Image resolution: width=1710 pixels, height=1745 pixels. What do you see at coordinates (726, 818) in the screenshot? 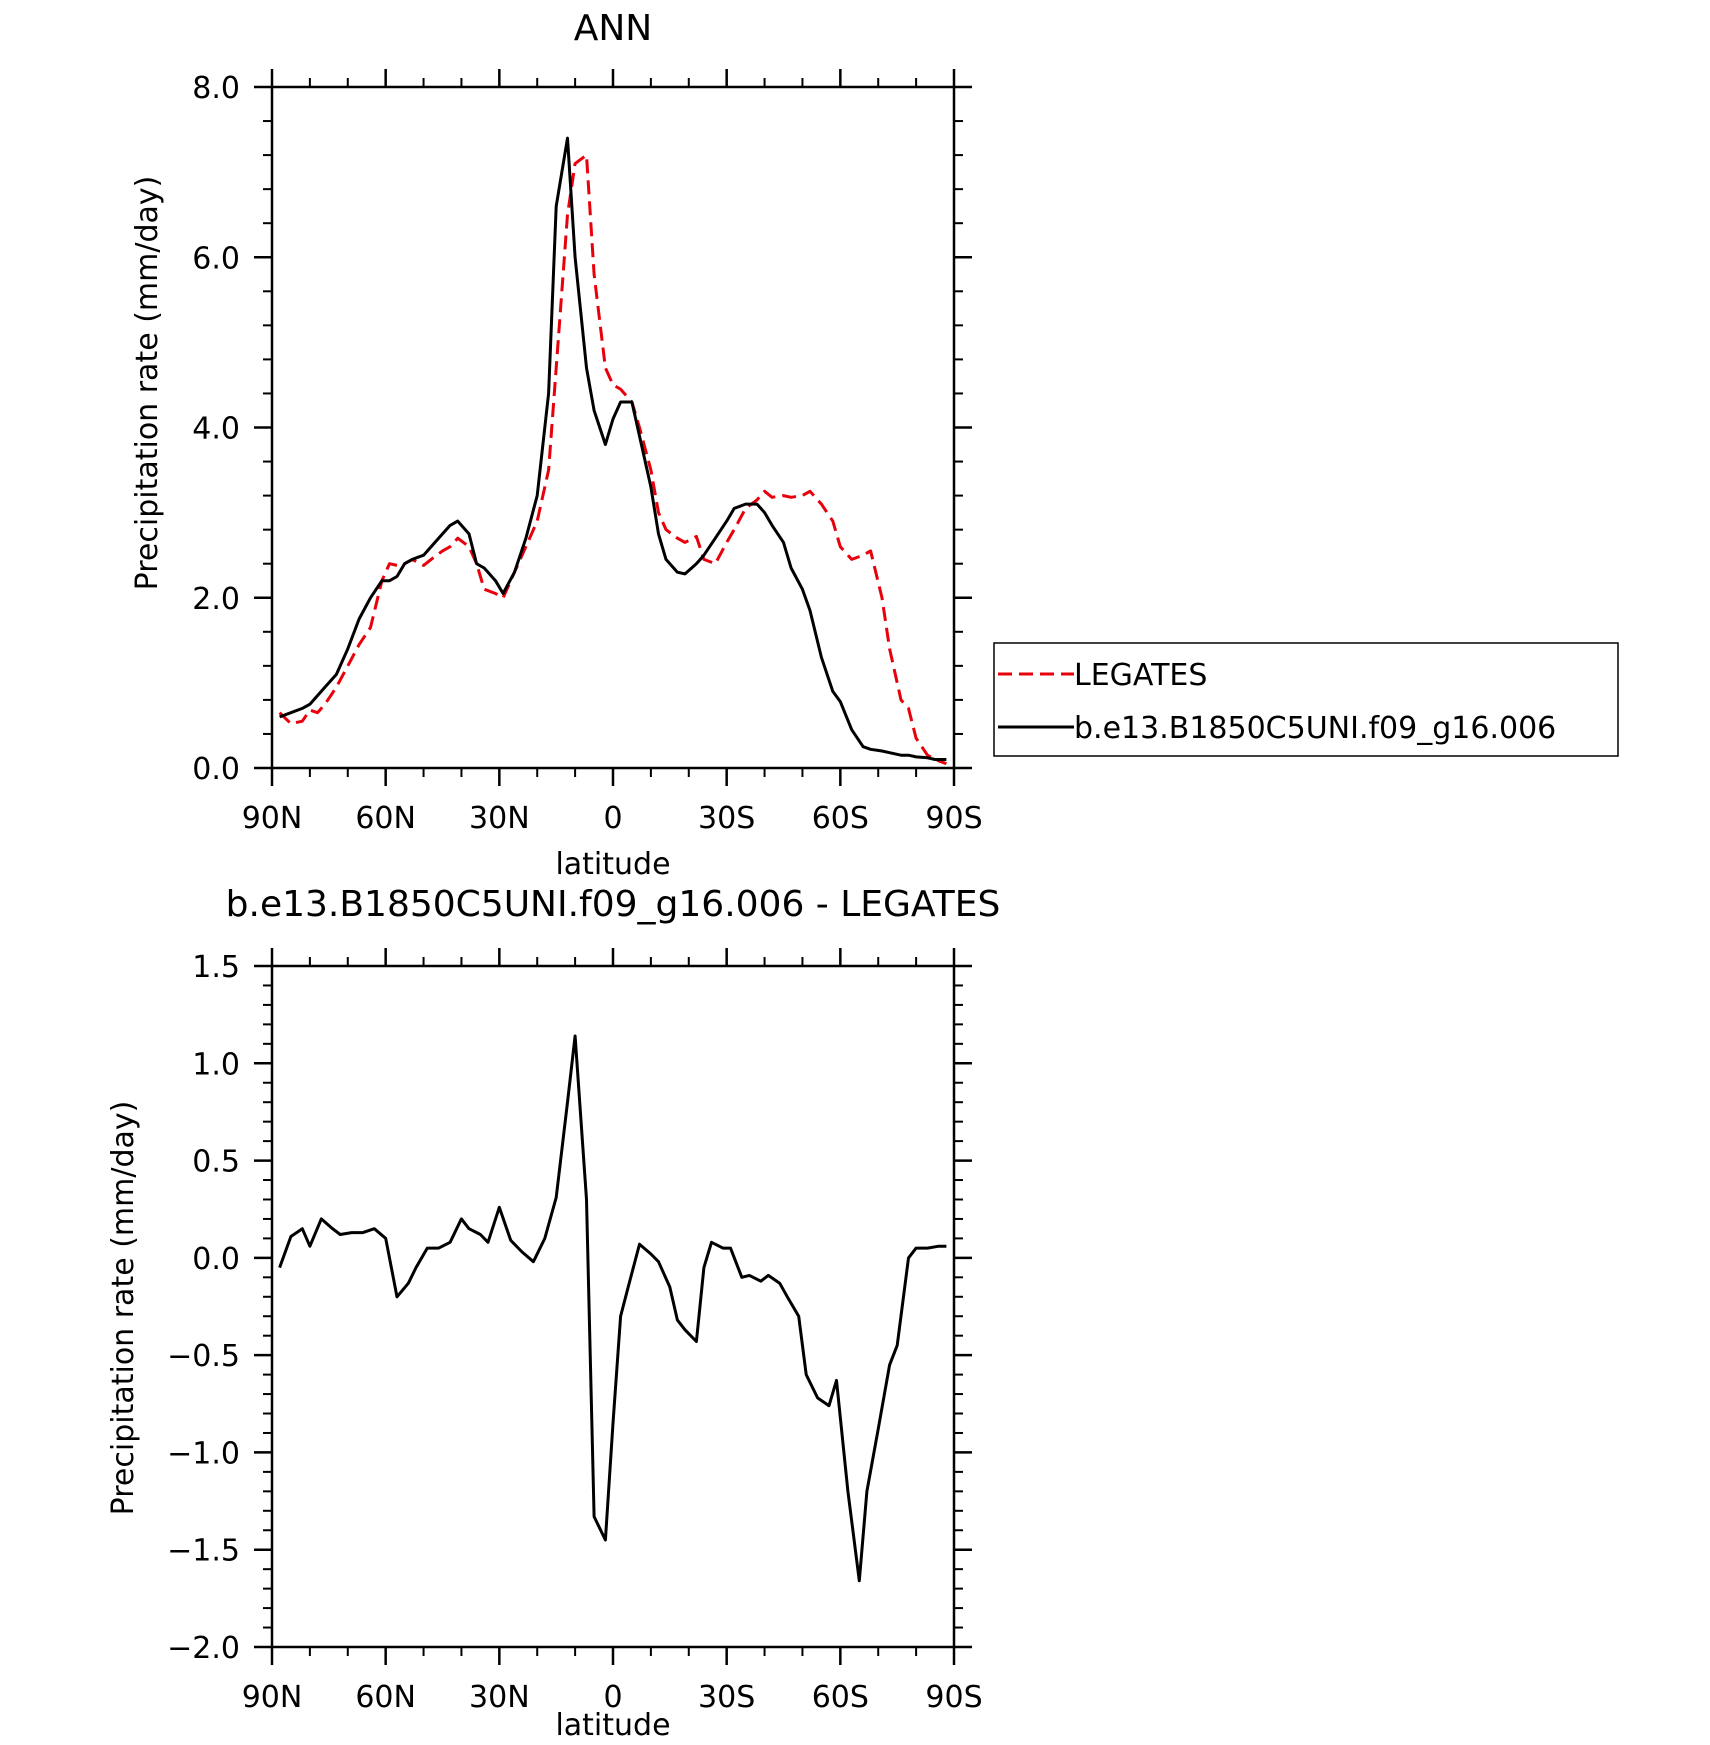
I see `top-x-tick-label: 30S` at bounding box center [726, 818].